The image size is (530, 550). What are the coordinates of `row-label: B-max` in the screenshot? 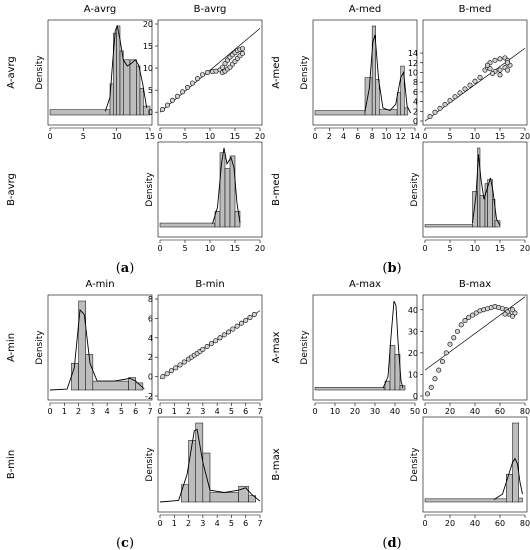 It's located at (276, 464).